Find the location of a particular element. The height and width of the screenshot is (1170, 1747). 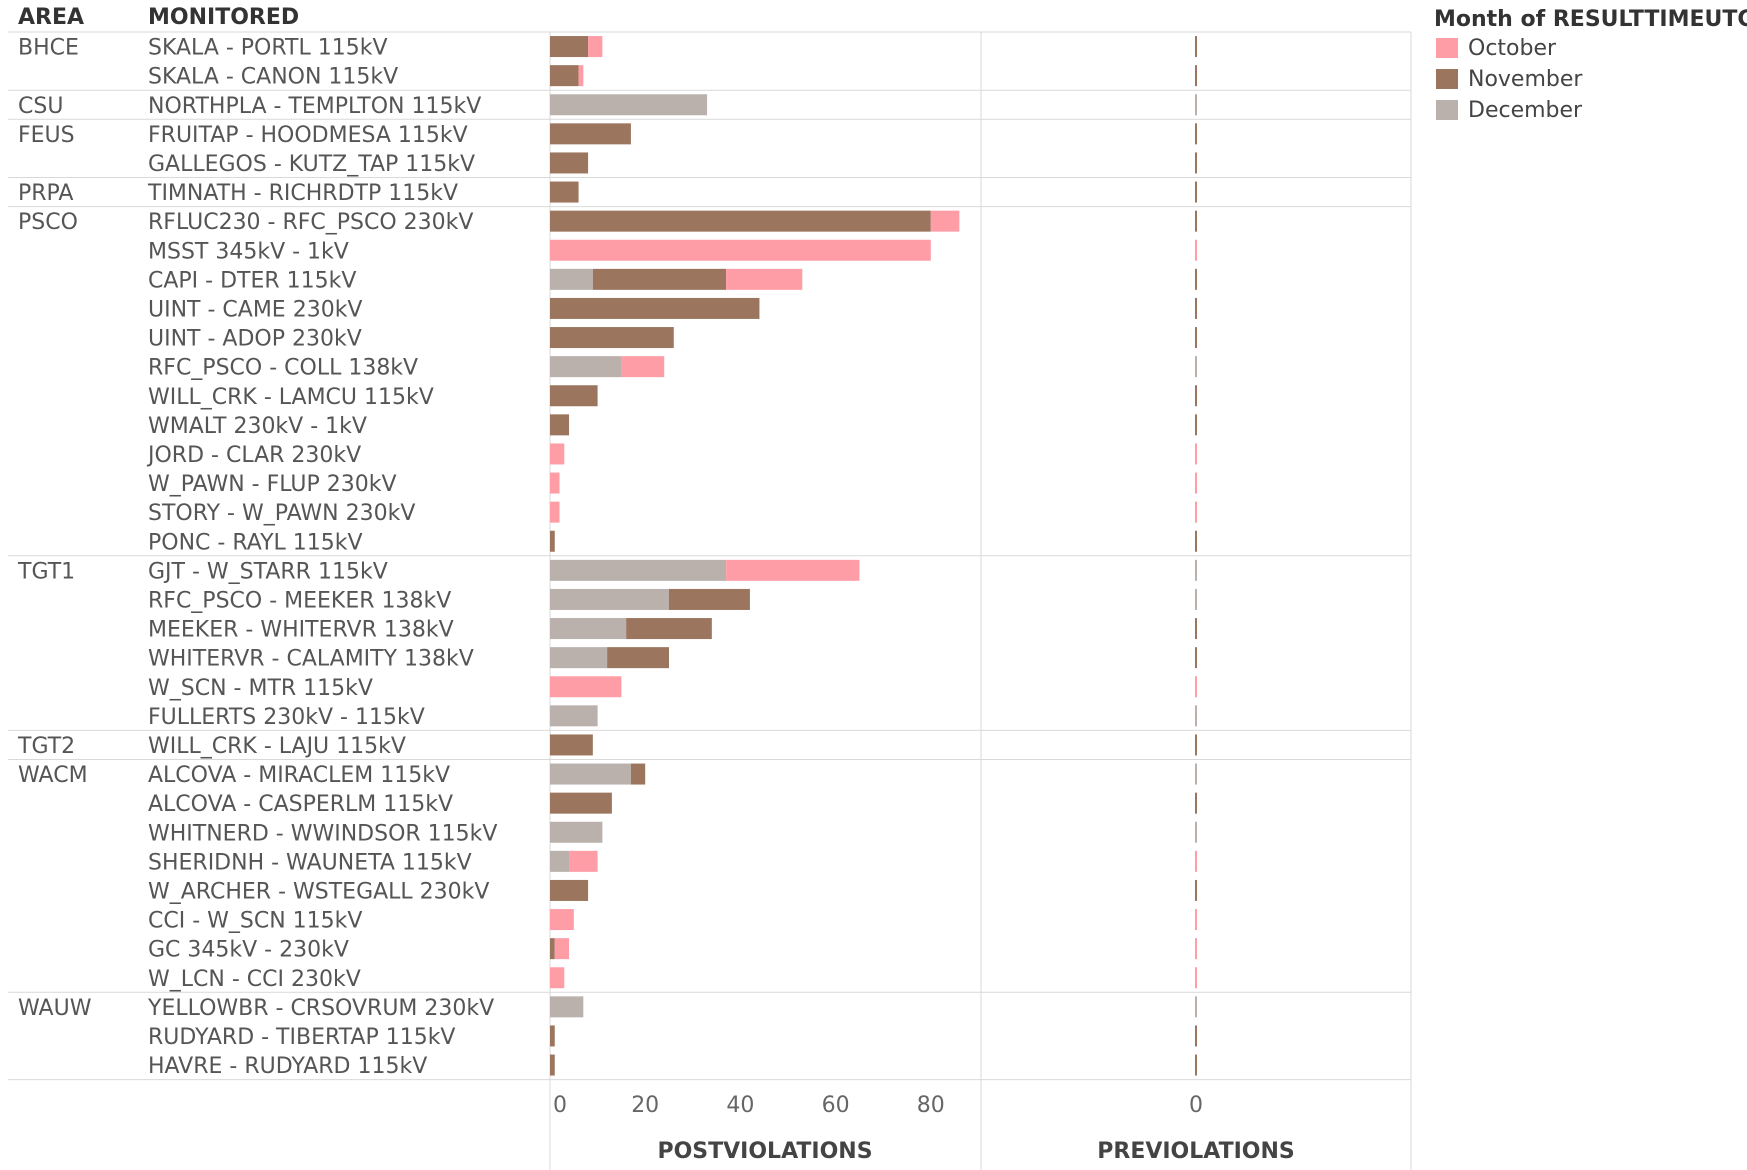

area-label: CSU is located at coordinates (40, 106).